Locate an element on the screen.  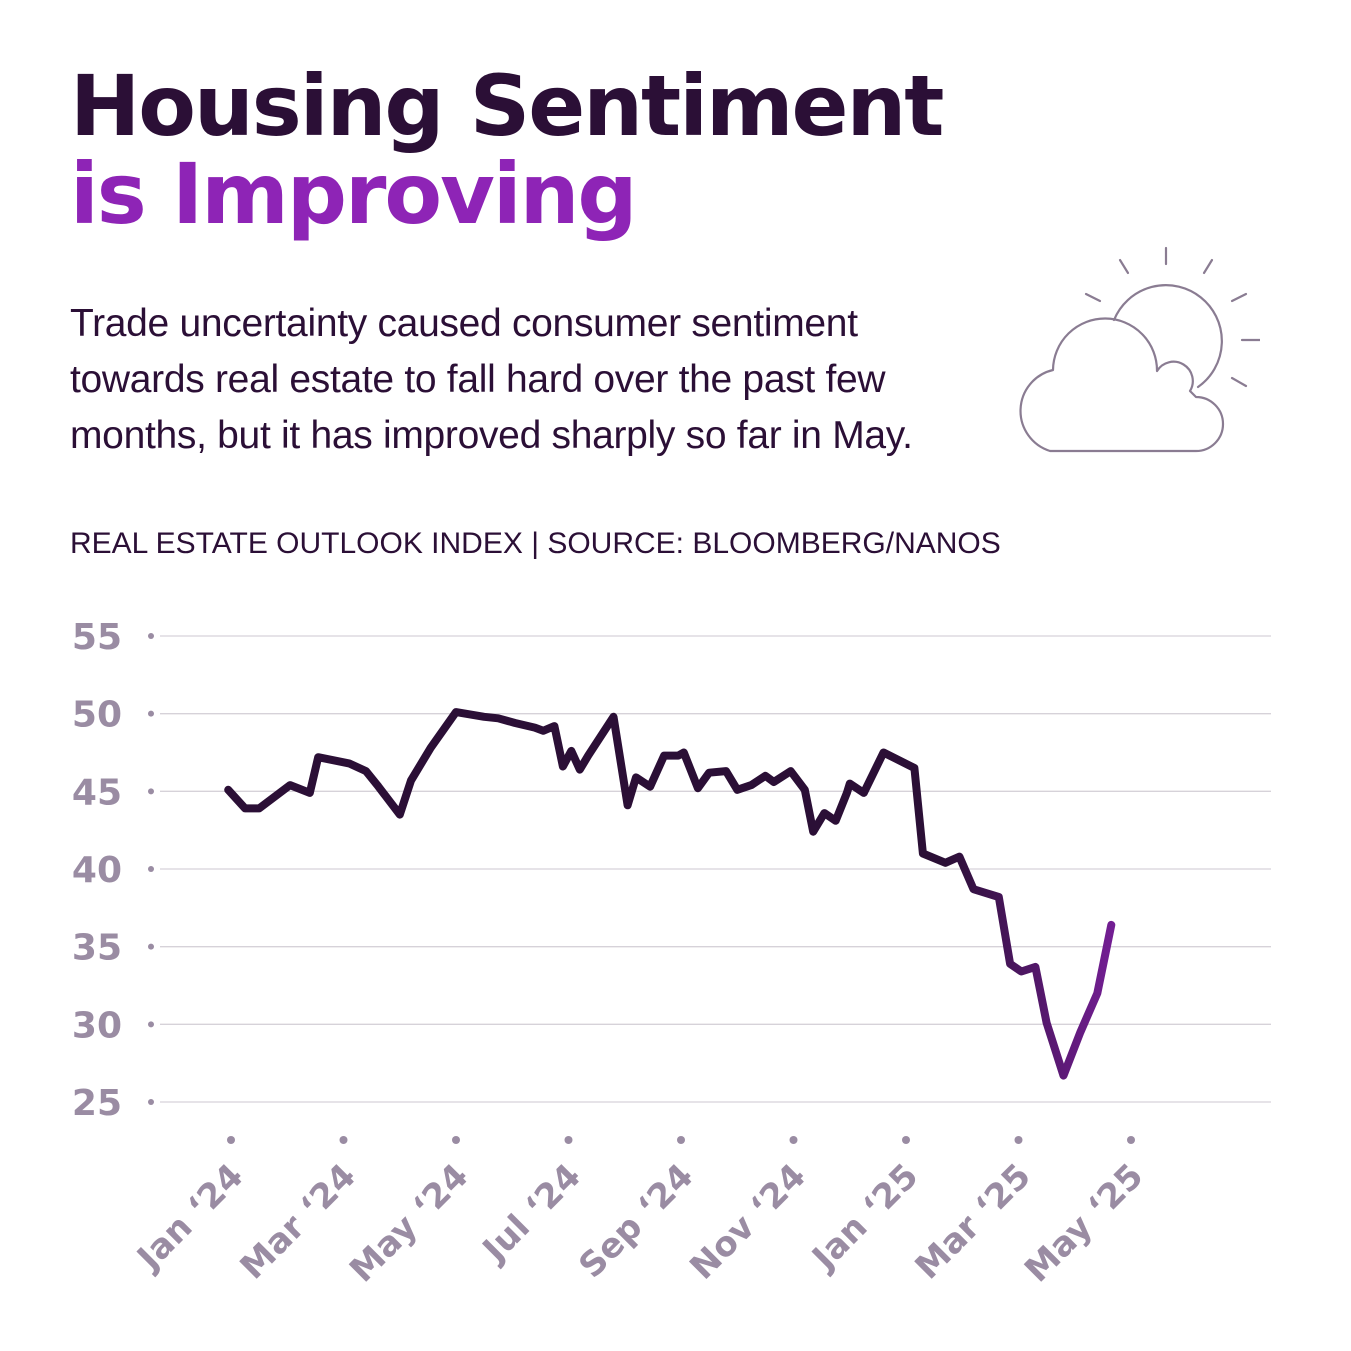
title-line-2: is Improving is located at coordinates (354, 194).